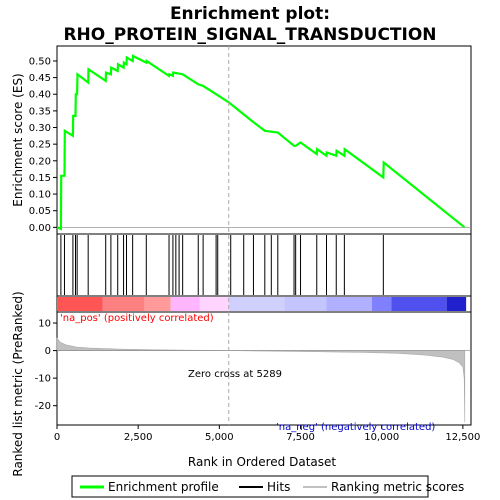 This screenshot has height=500, width=500. What do you see at coordinates (397, 487) in the screenshot?
I see `legend-metric-label: Ranking metric scores` at bounding box center [397, 487].